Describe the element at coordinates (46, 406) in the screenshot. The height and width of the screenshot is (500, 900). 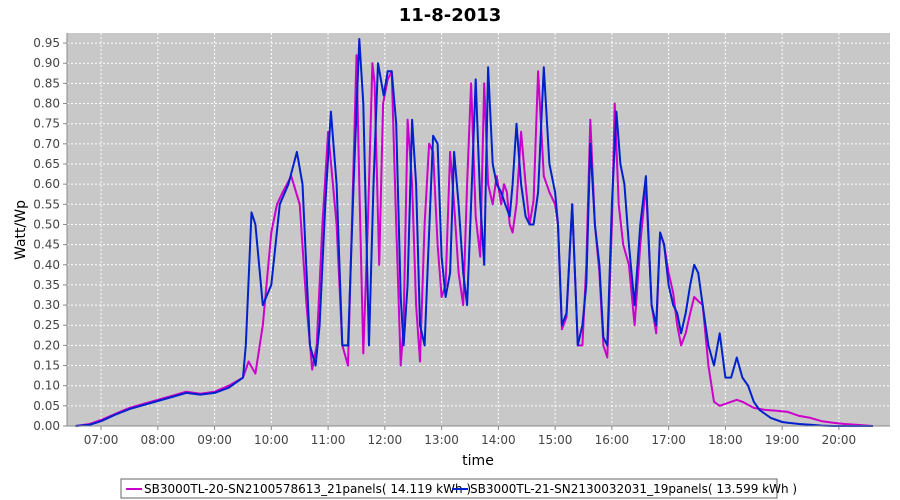
I see `y-tick-label: 0.05` at that location.